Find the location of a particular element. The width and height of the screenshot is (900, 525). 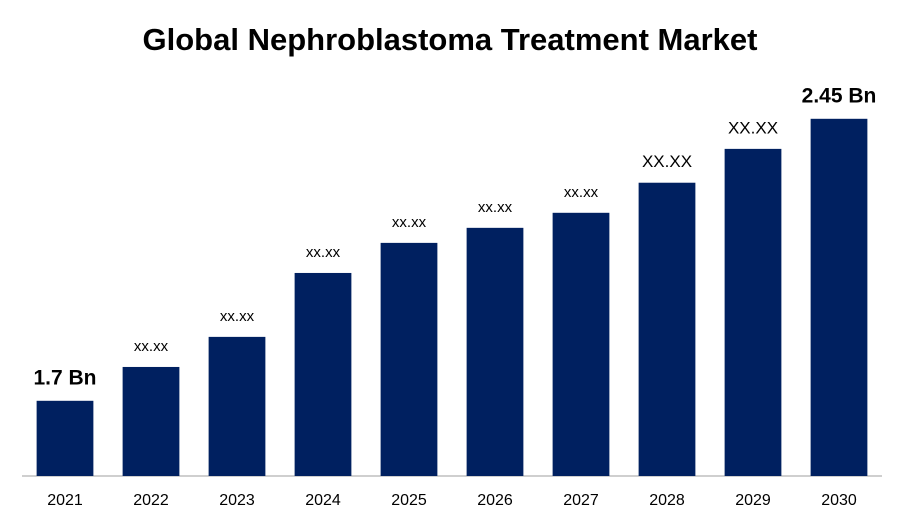

x-tick-label: 2030 is located at coordinates (839, 500).